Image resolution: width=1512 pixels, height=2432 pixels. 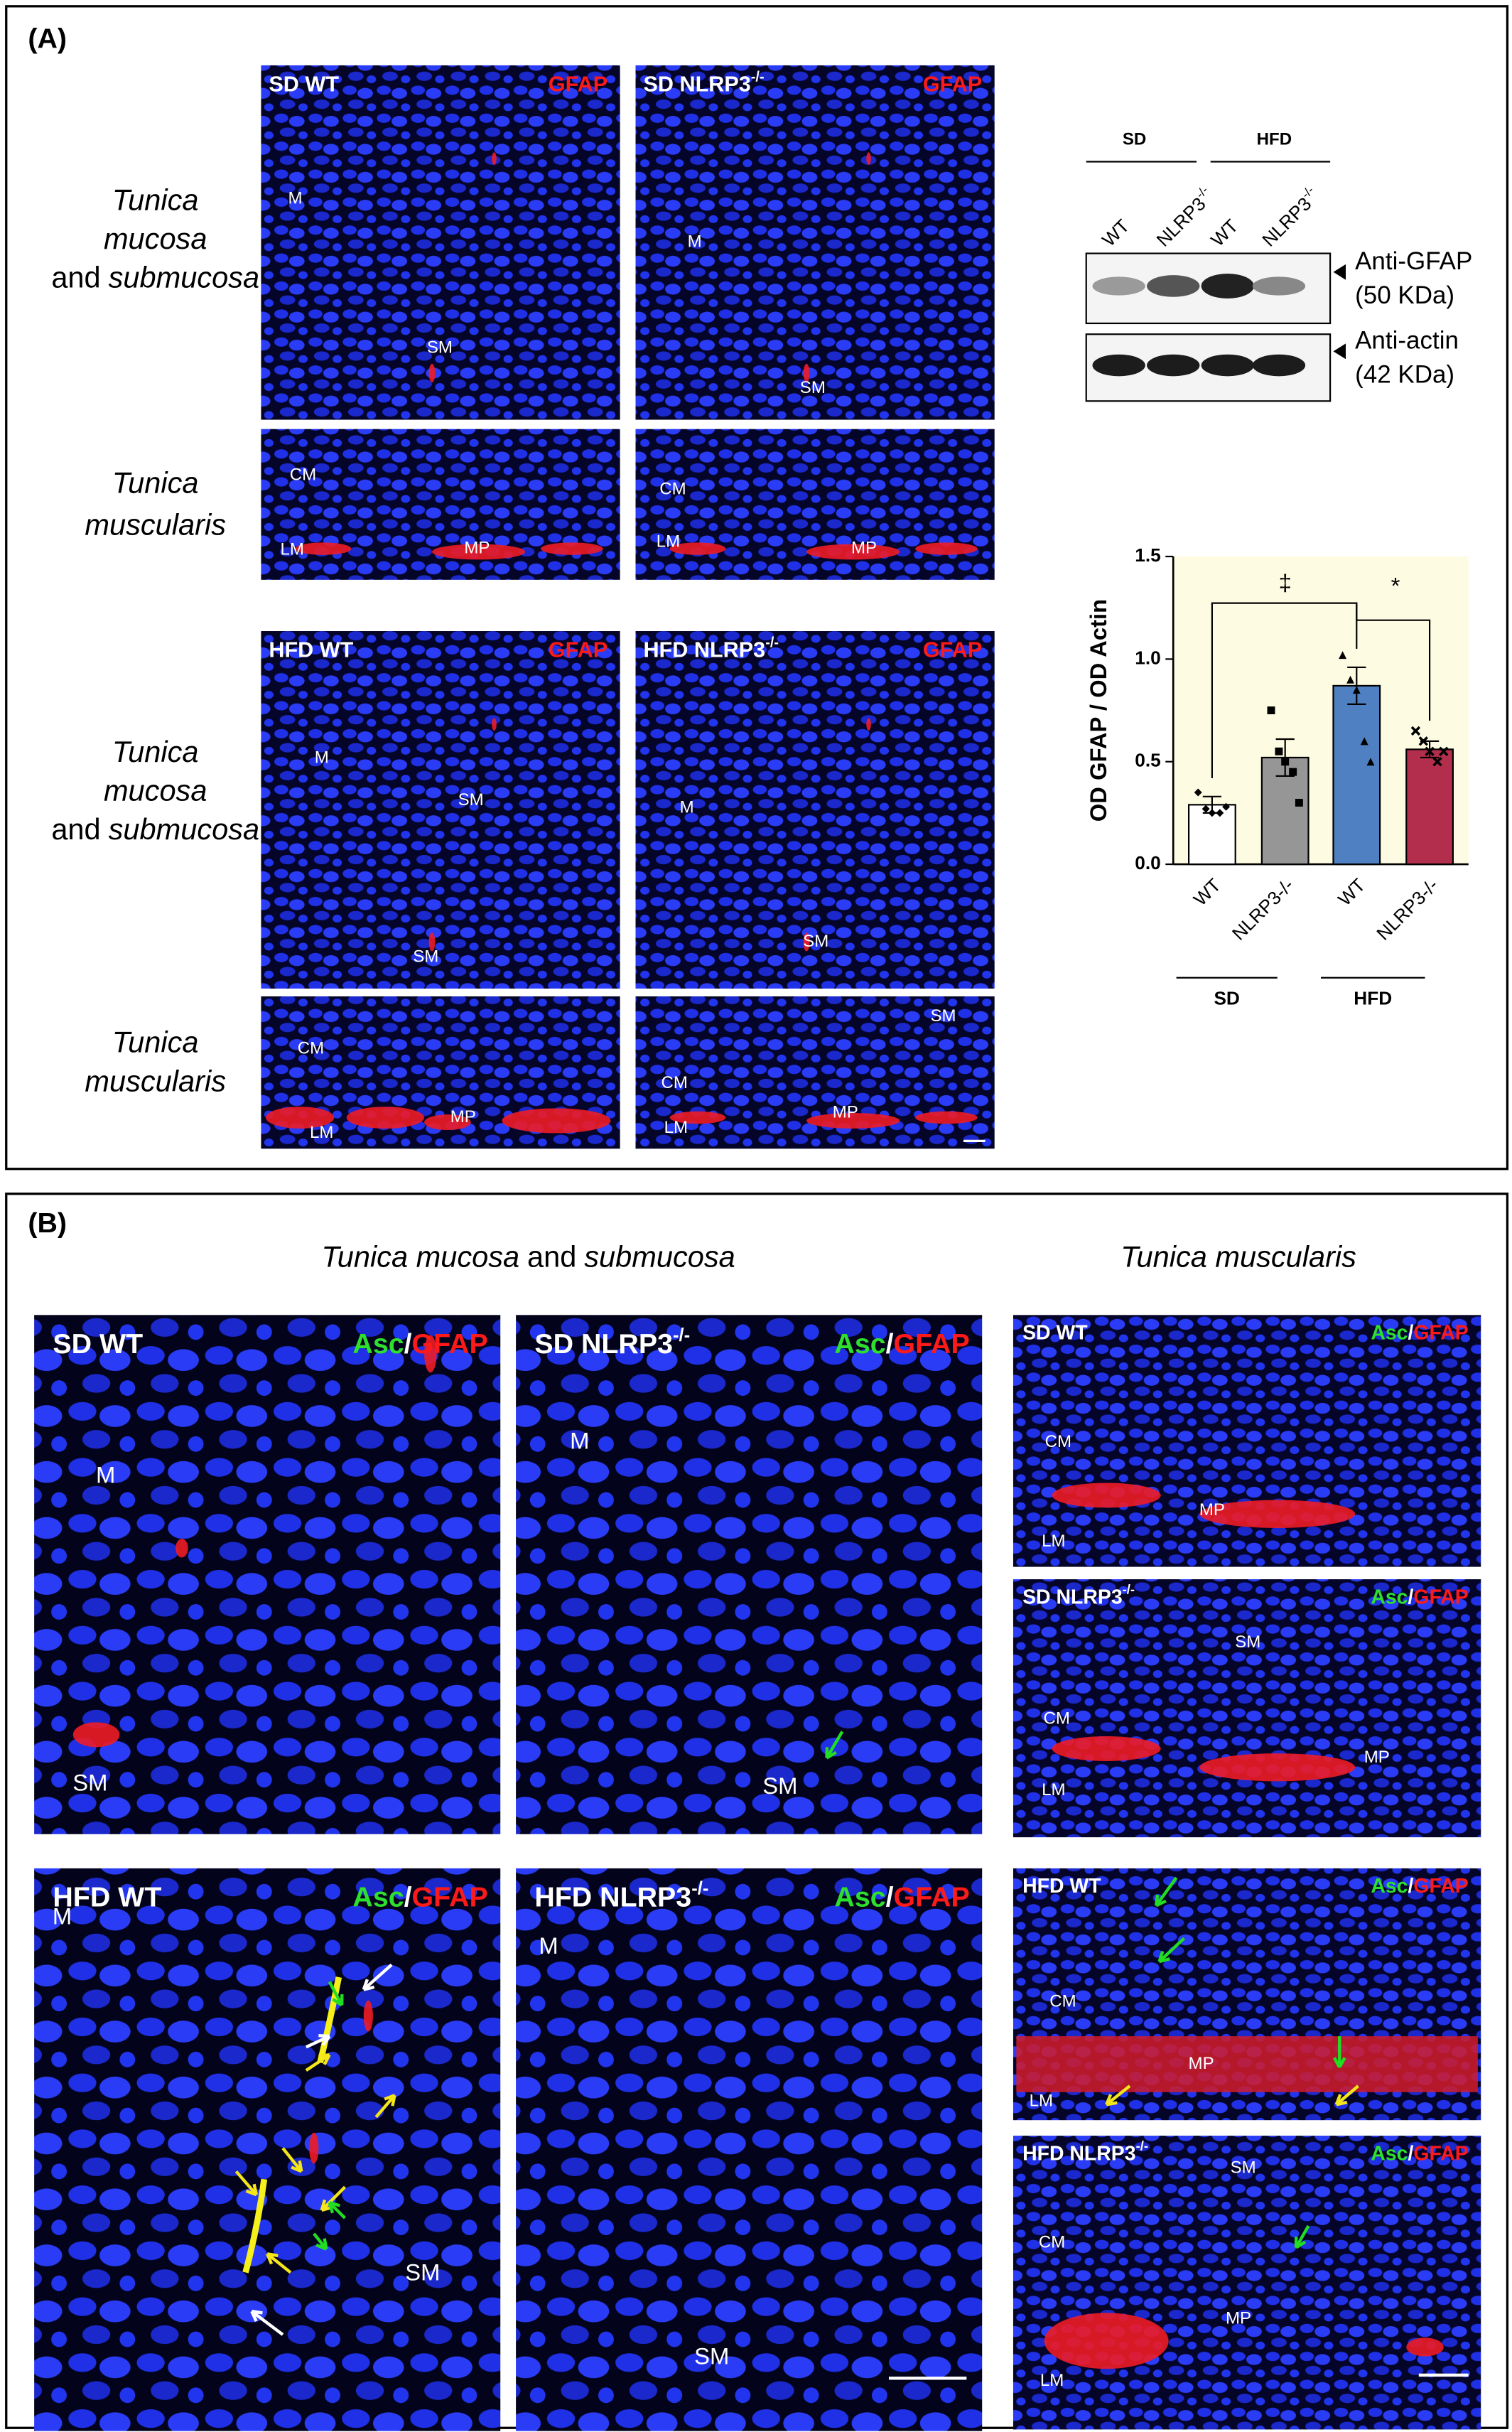 What do you see at coordinates (1407, 340) in the screenshot?
I see `band-name: Anti-actin` at bounding box center [1407, 340].